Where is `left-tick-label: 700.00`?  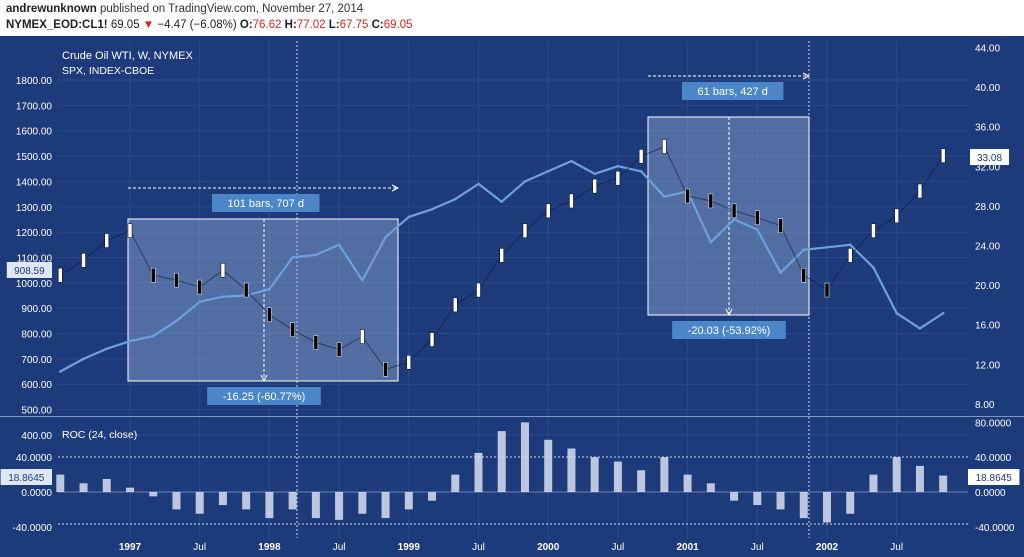 left-tick-label: 700.00 is located at coordinates (36, 360).